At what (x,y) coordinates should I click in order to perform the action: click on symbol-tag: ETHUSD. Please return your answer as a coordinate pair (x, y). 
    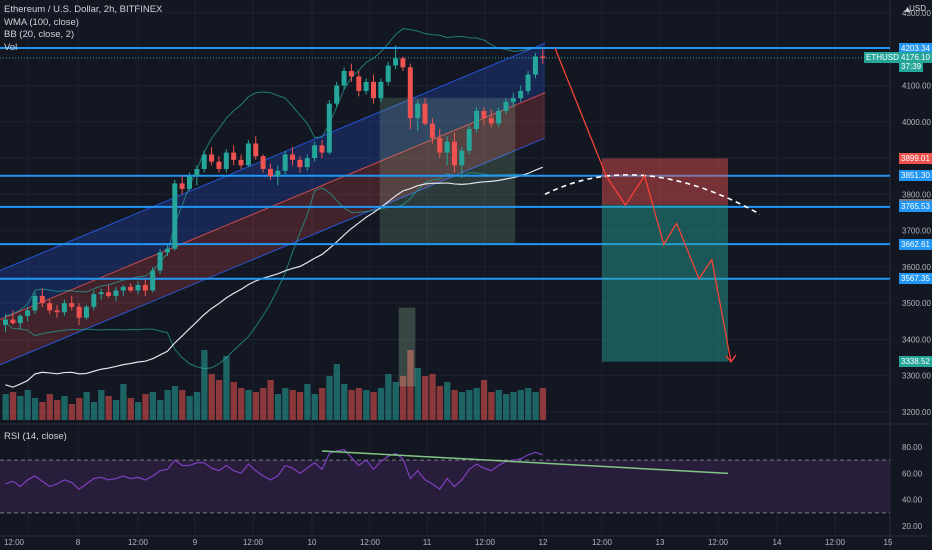
    Looking at the image, I should click on (882, 58).